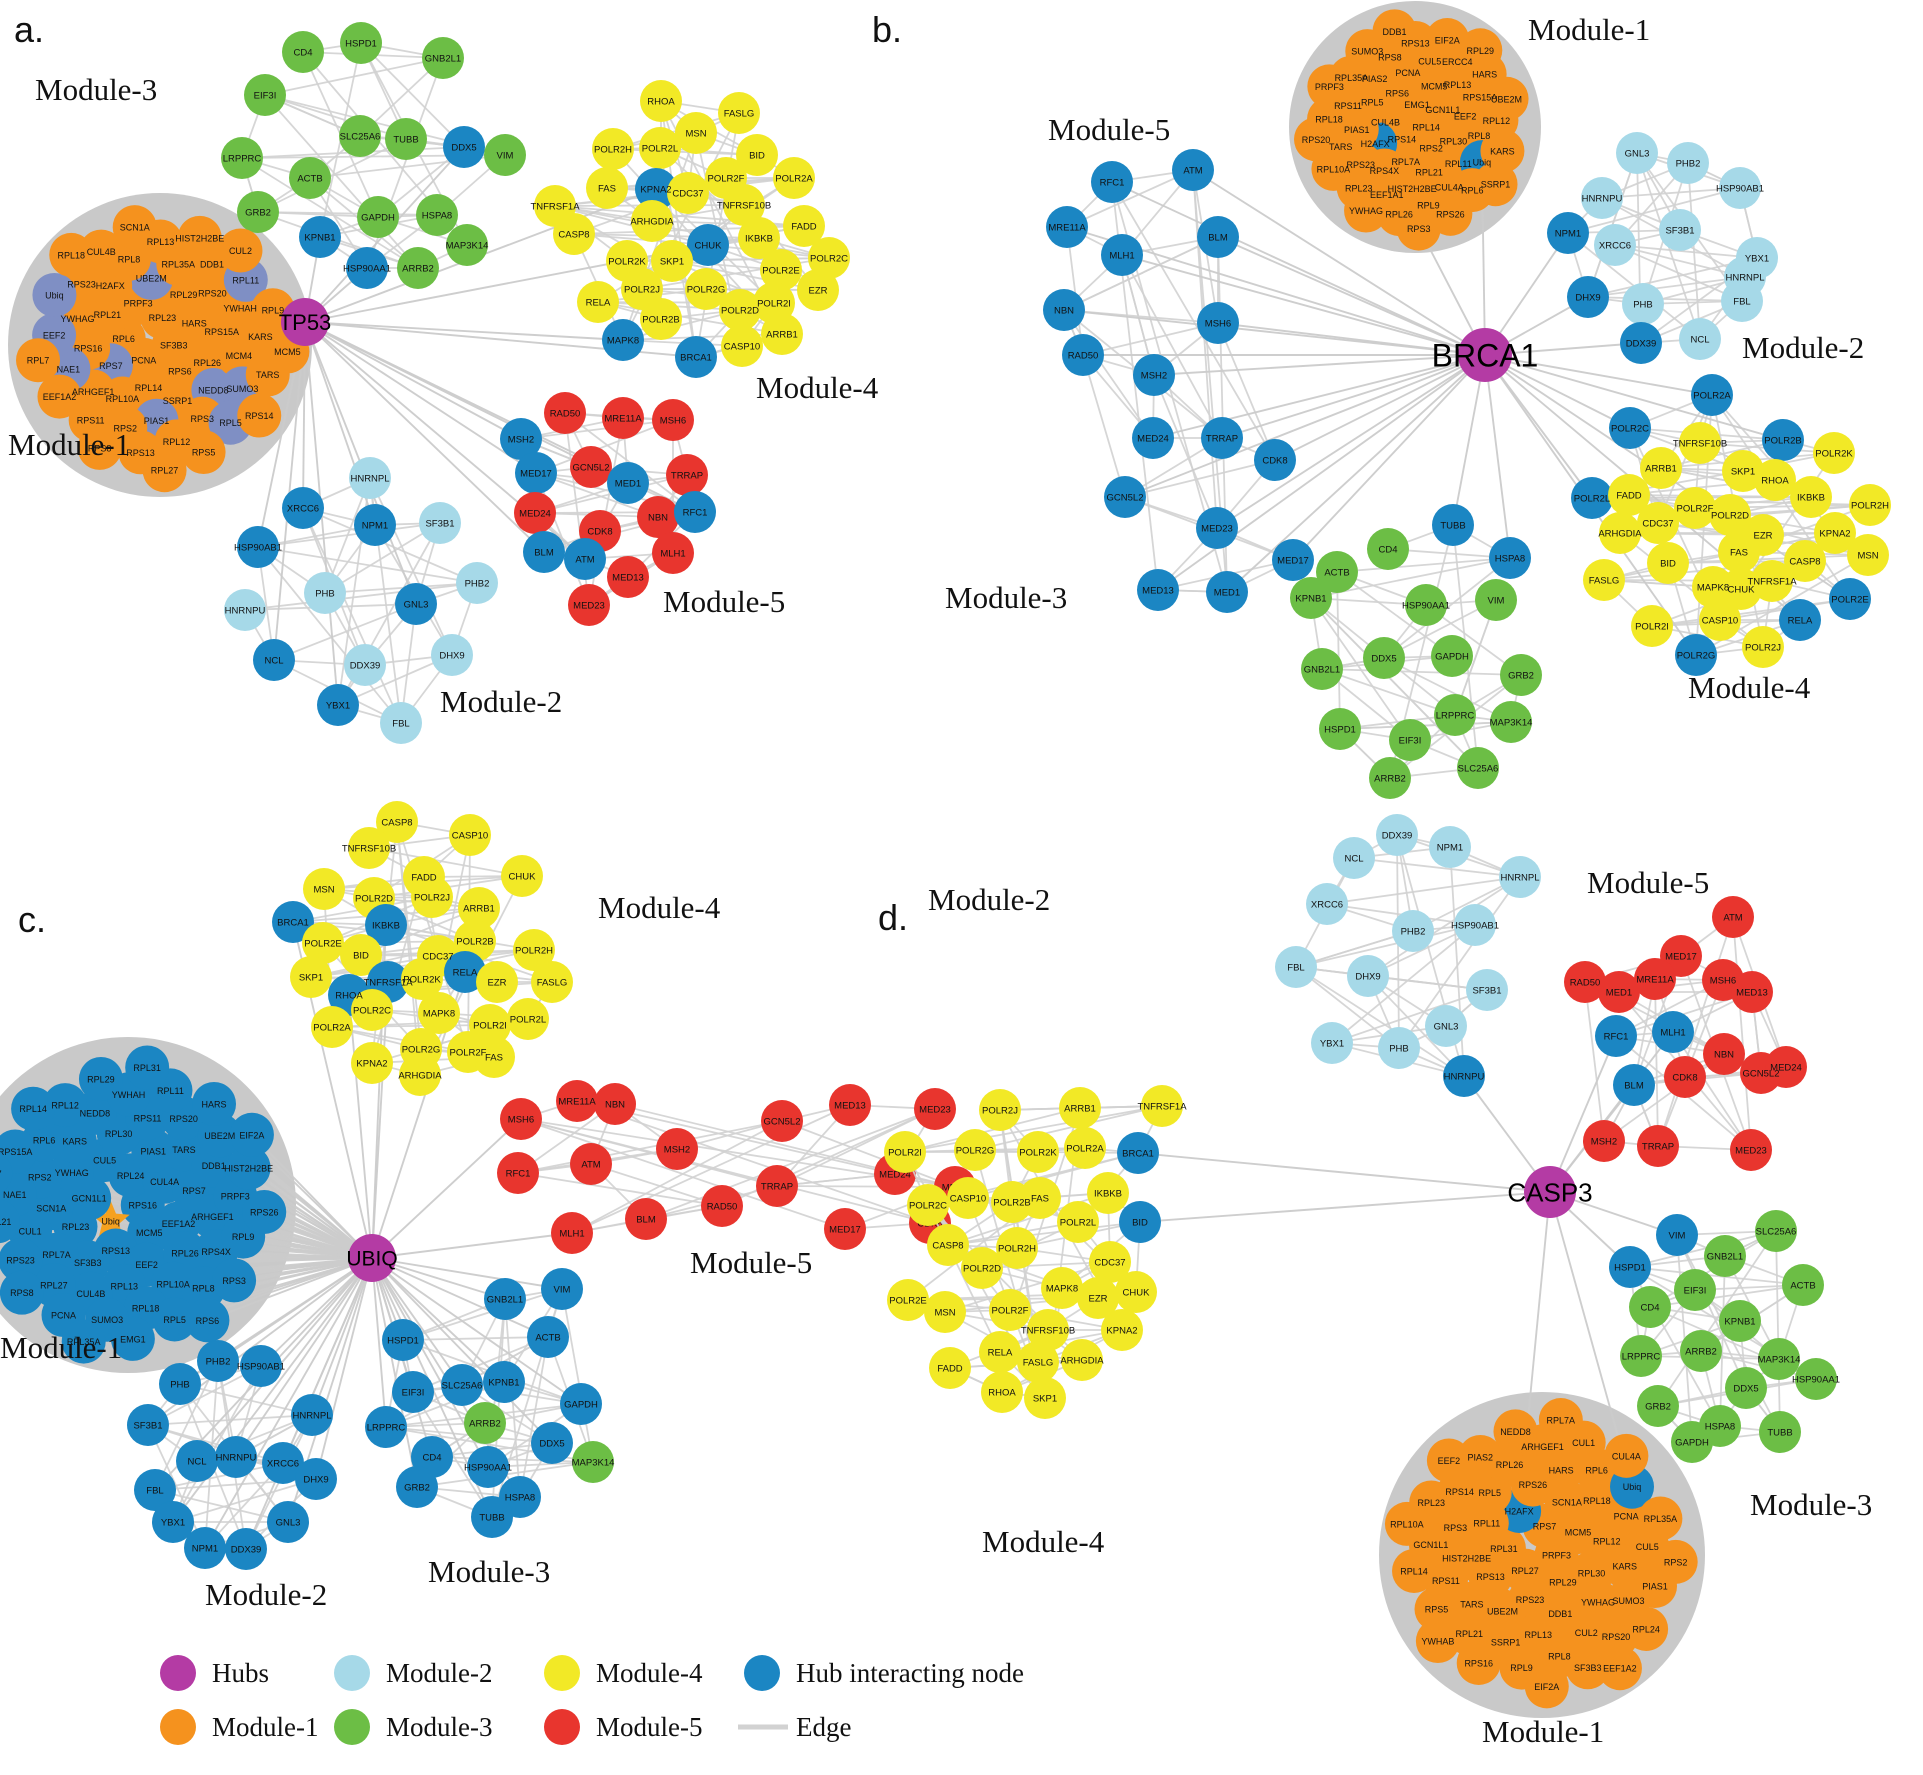  What do you see at coordinates (623, 340) in the screenshot?
I see `node-MAPK8` at bounding box center [623, 340].